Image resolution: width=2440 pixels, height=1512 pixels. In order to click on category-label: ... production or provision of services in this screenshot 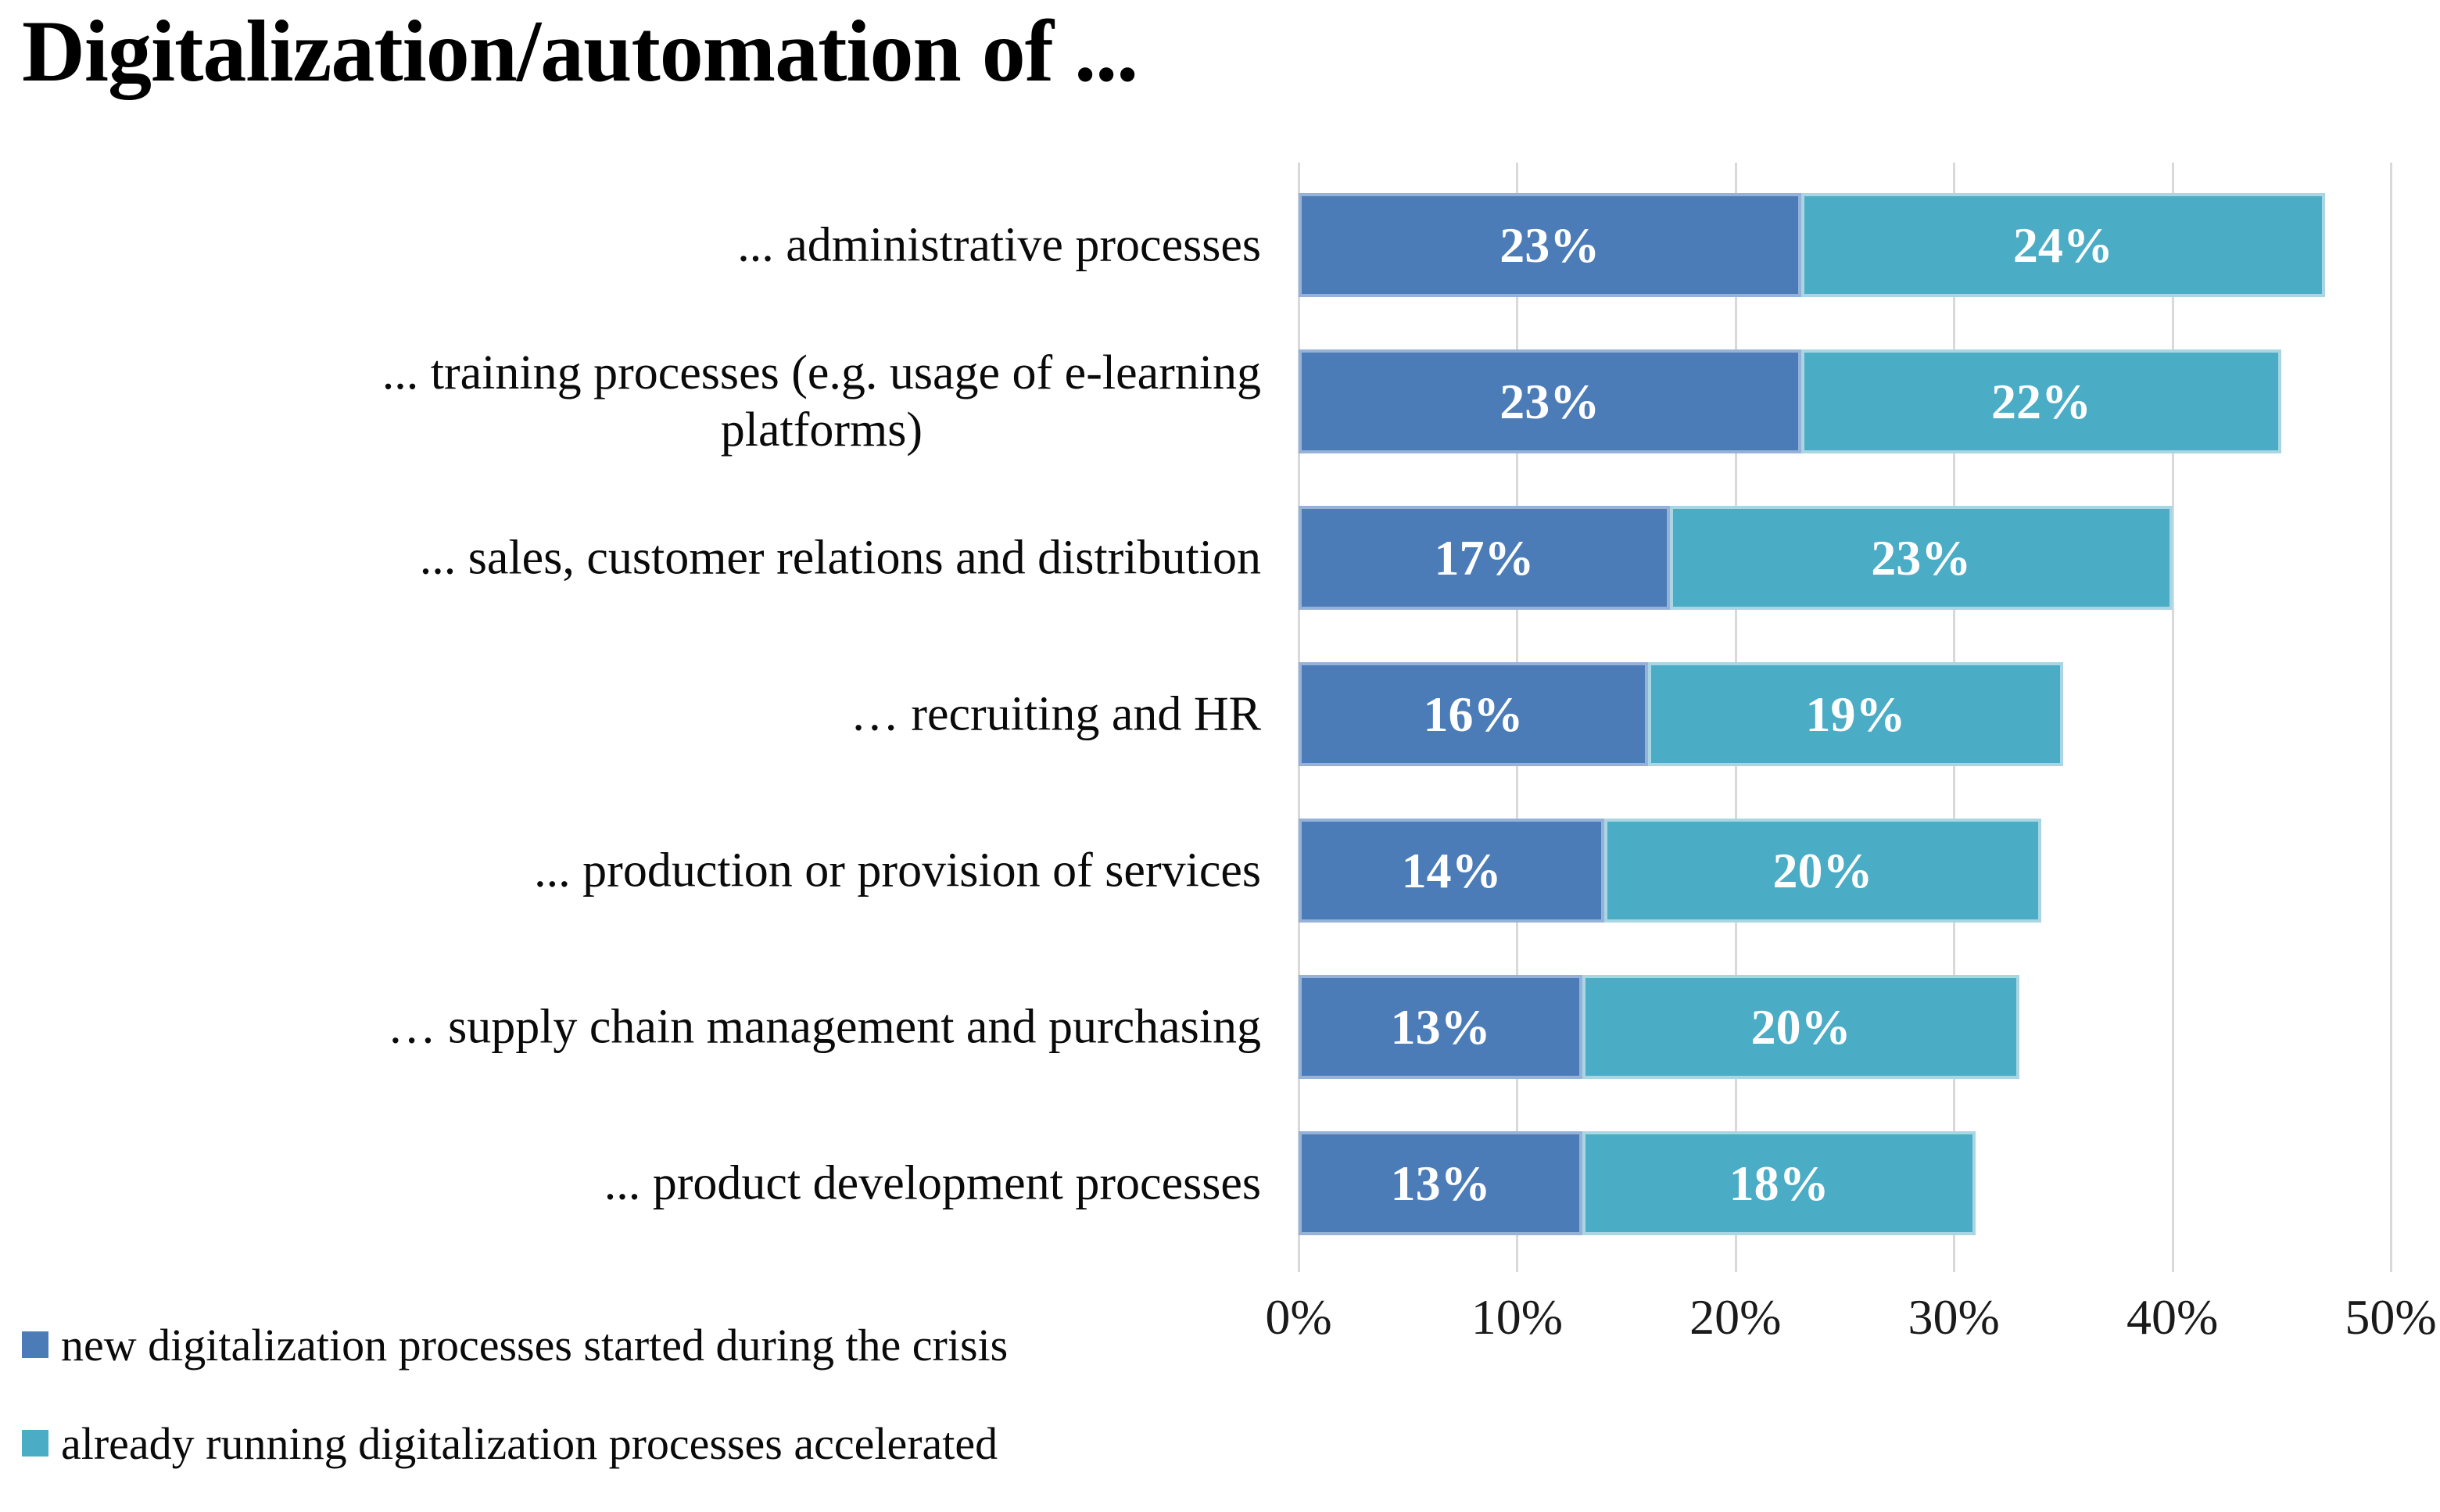, I will do `click(898, 870)`.